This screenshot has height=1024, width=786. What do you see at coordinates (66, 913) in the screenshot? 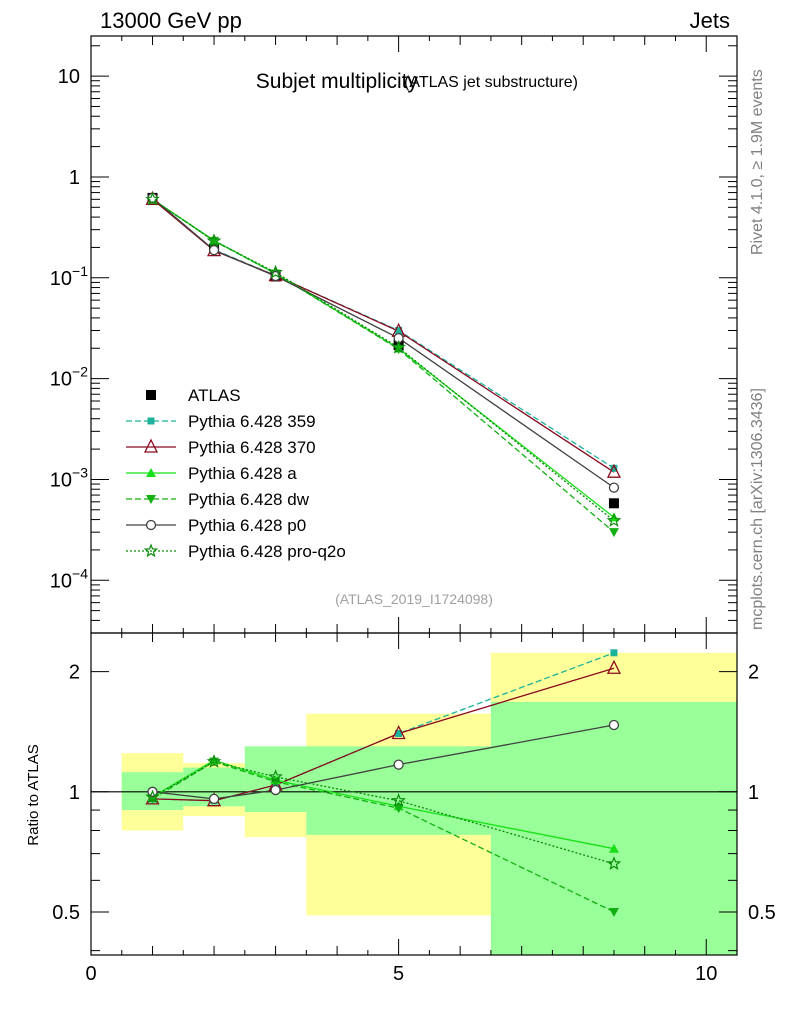
I see `ratio-ytick-label-left: 0.5` at bounding box center [66, 913].